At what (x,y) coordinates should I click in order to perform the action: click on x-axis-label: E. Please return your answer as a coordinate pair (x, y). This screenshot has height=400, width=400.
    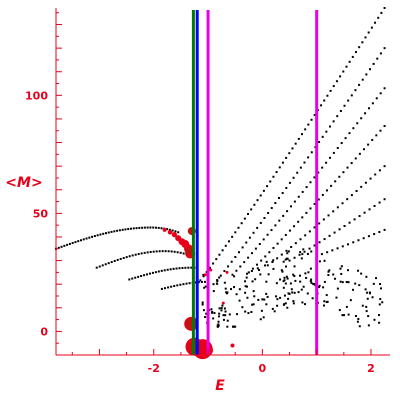
    Looking at the image, I should click on (220, 386).